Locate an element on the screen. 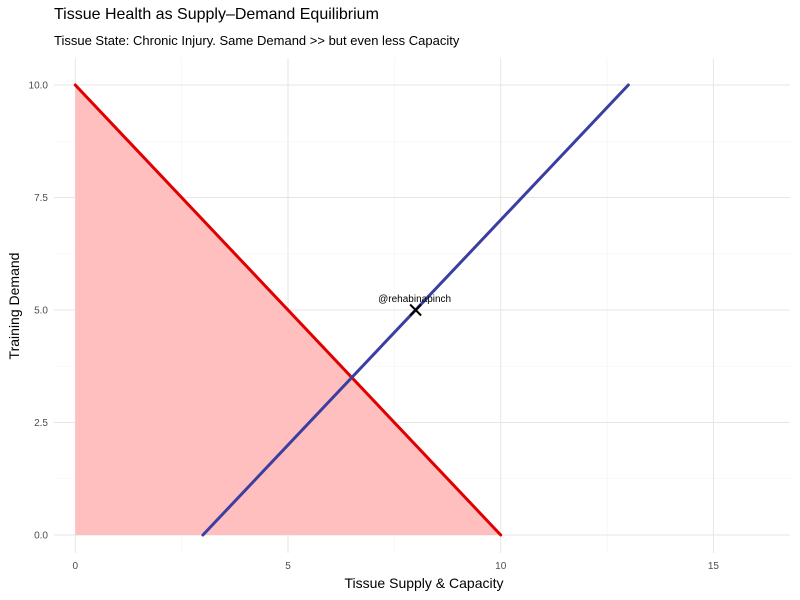 The image size is (800, 600). point-marker-x-stroke is located at coordinates (415, 310).